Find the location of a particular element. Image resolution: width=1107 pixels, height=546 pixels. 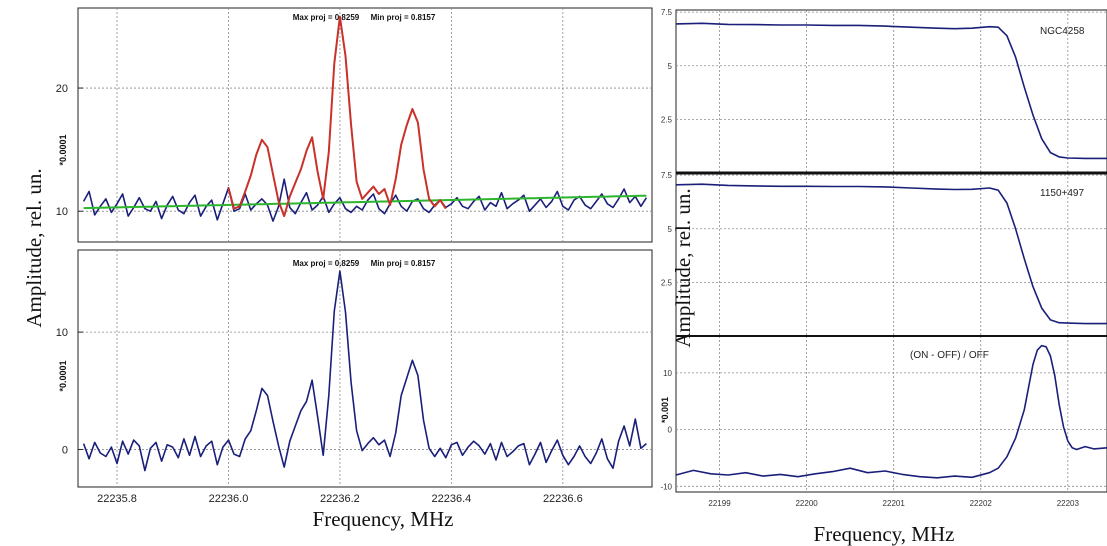

rb-xtick-label: 22203 is located at coordinates (1068, 503).